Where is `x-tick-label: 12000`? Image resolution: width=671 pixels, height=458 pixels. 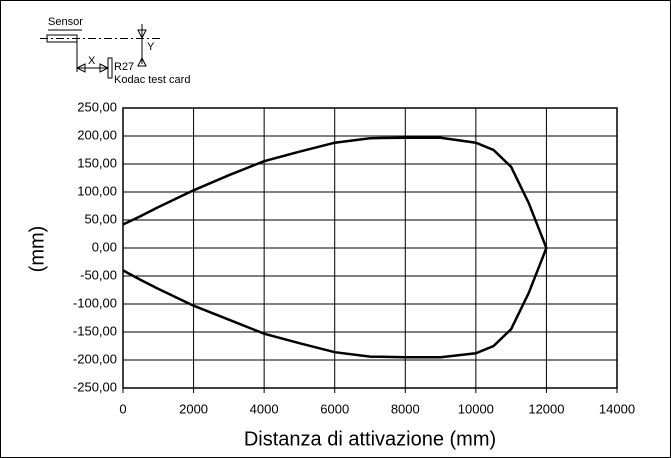 x-tick-label: 12000 is located at coordinates (546, 408).